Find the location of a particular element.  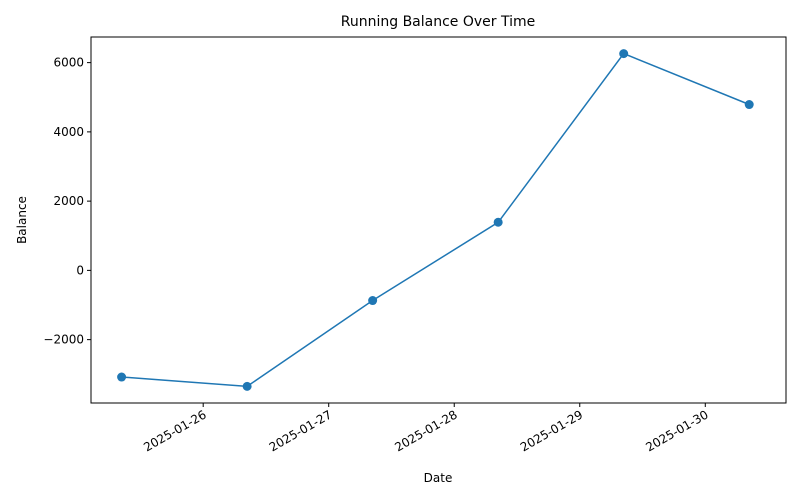

y-tick-label: 0 is located at coordinates (80, 270).